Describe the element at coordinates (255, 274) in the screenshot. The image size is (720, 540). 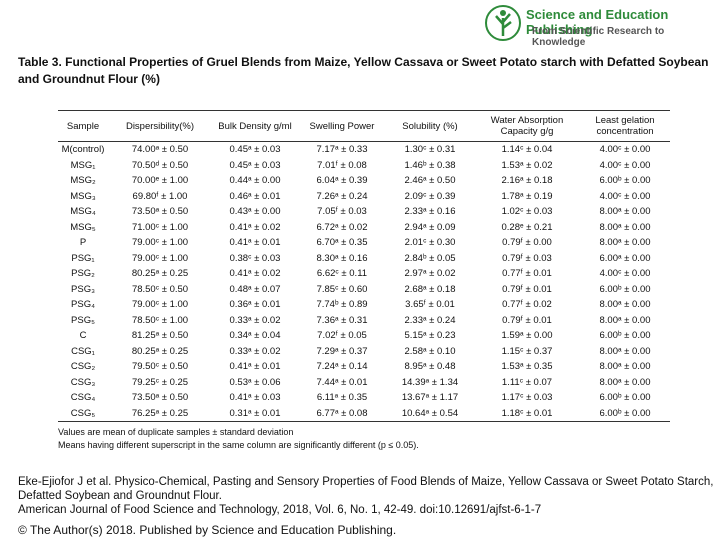
I see `table-cell: 0.41ᵃ ± 0.02` at that location.